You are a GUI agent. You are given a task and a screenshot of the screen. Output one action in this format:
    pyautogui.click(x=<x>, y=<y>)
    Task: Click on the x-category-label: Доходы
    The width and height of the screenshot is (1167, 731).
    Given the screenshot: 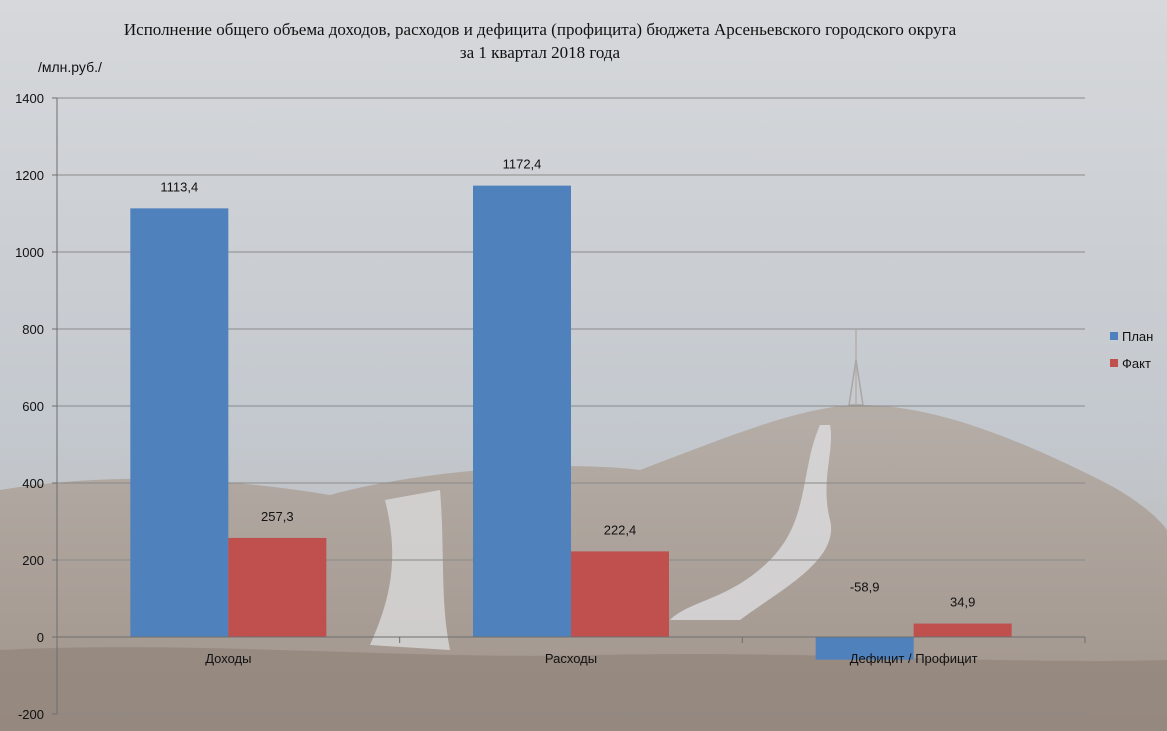 What is the action you would take?
    pyautogui.click(x=228, y=658)
    